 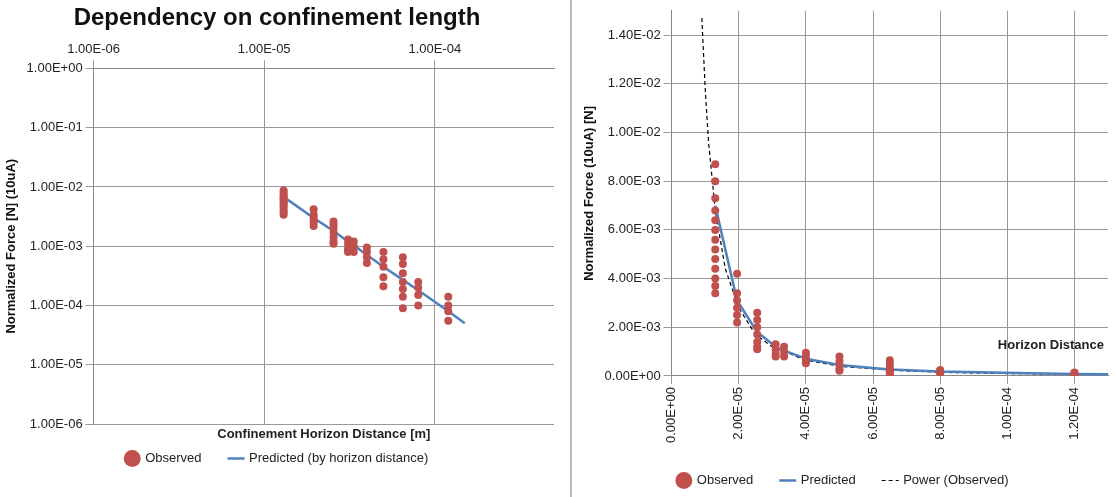 What do you see at coordinates (634, 180) in the screenshot?
I see `y-tick-label: 8.00E-03` at bounding box center [634, 180].